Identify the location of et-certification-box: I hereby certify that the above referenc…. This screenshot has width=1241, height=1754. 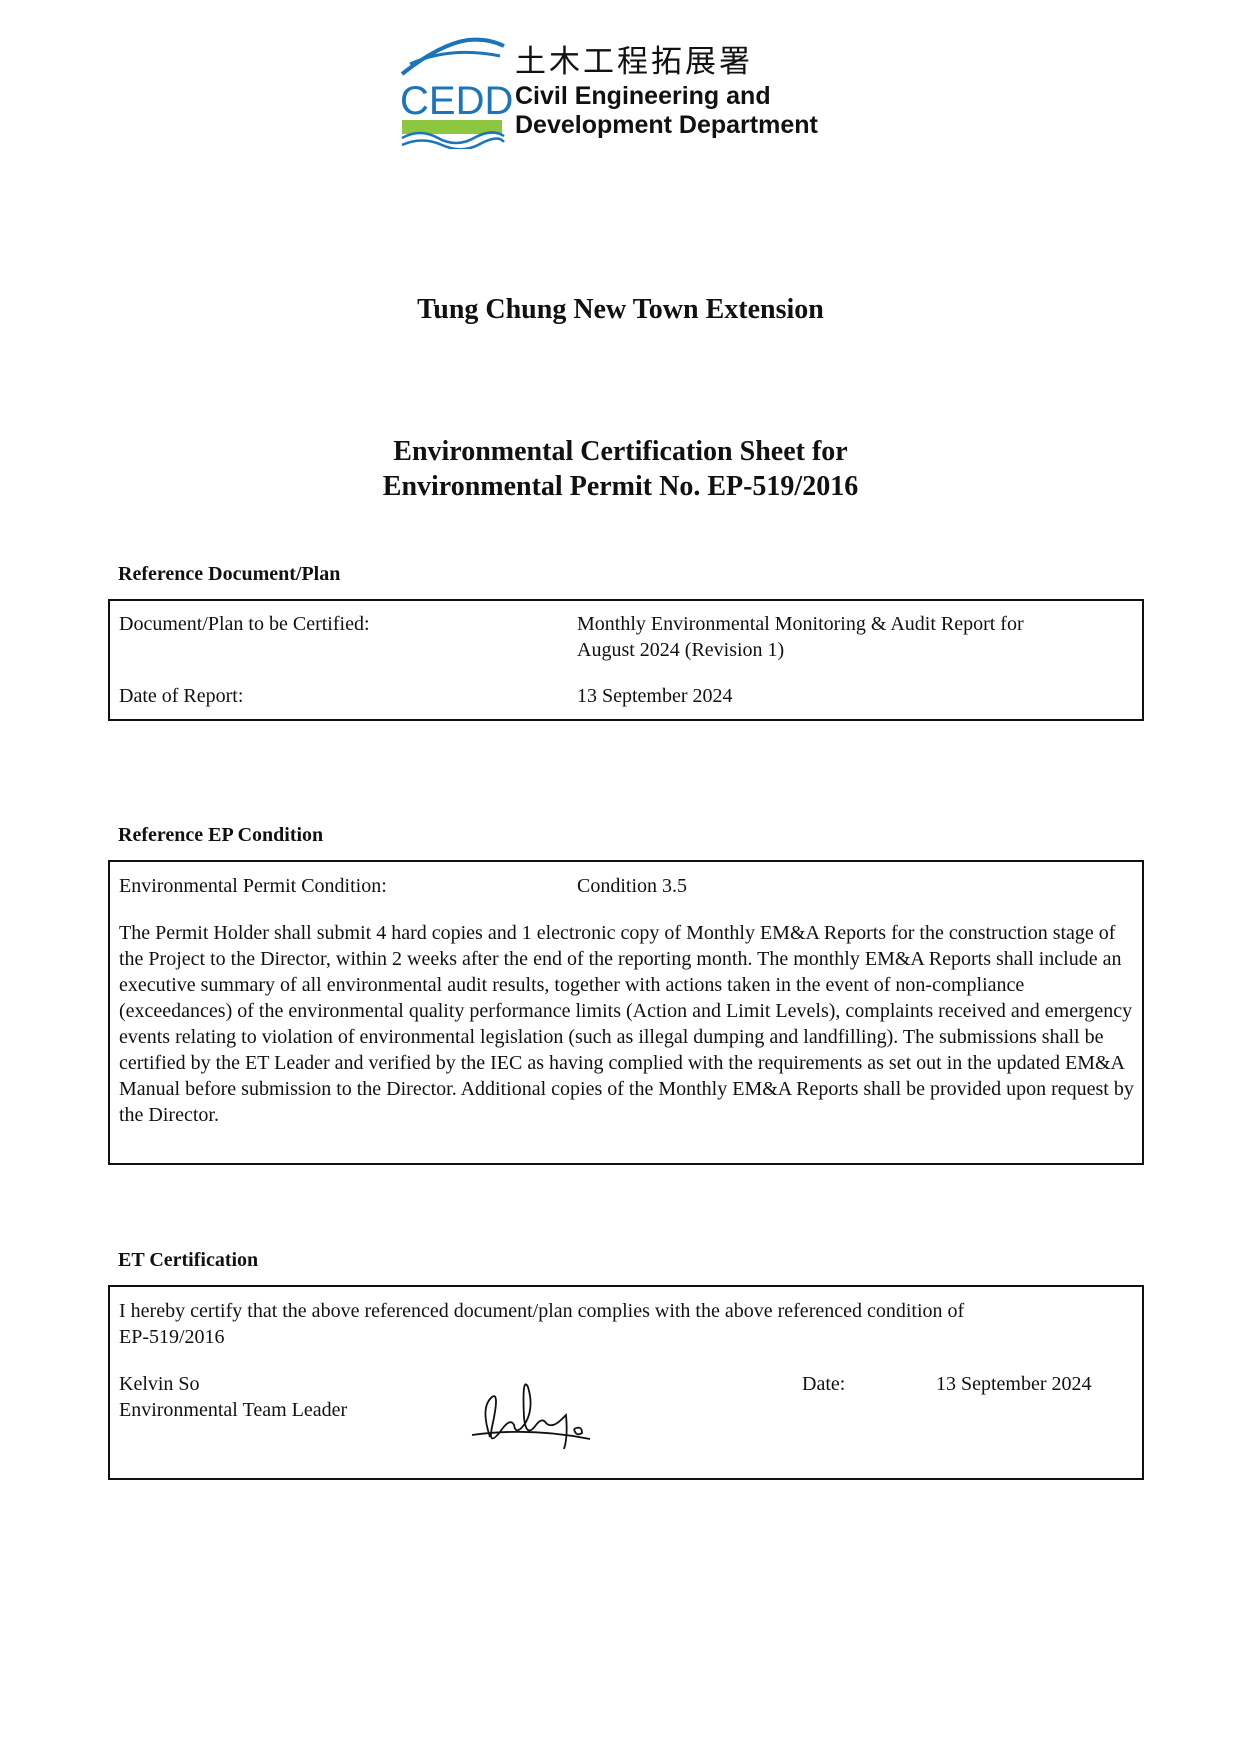
(626, 1382).